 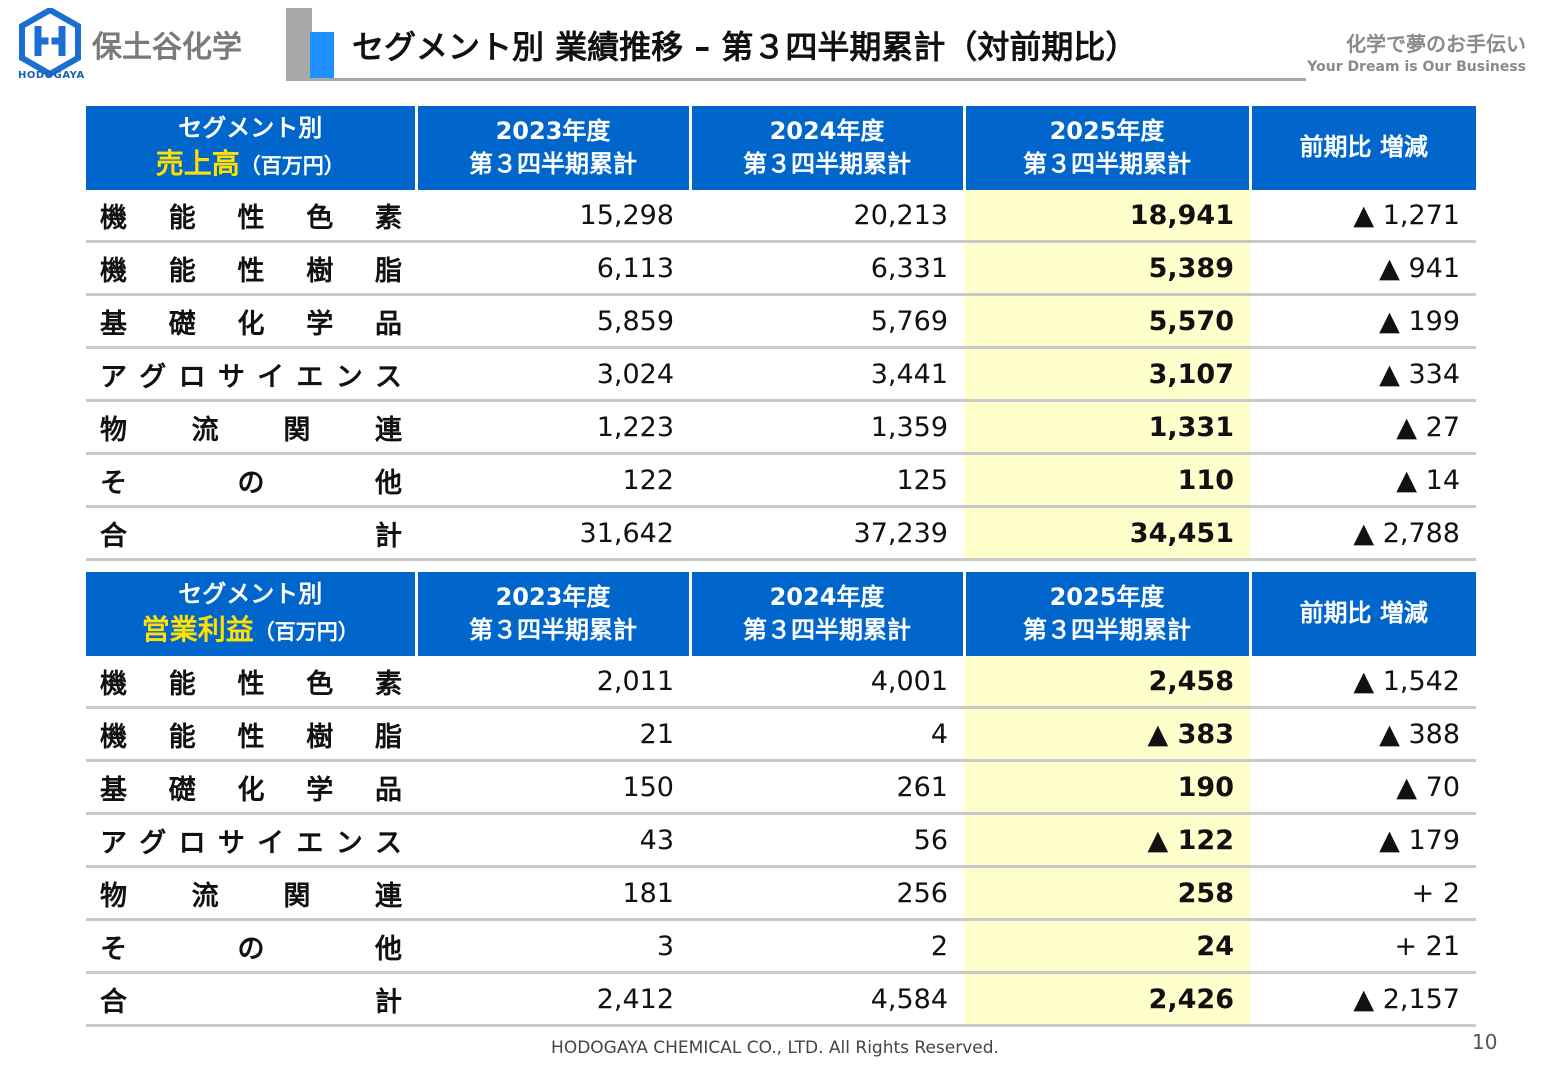 I want to click on slogan: 化学で夢のお手伝い Your Dream is Our Business, so click(x=1416, y=51).